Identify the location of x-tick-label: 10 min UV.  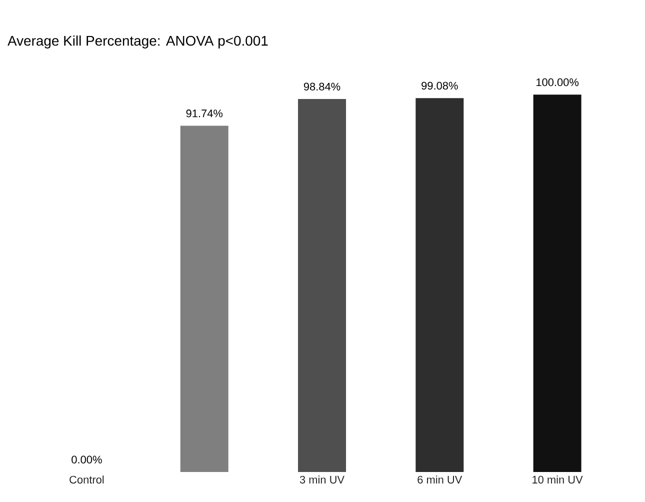
(557, 480).